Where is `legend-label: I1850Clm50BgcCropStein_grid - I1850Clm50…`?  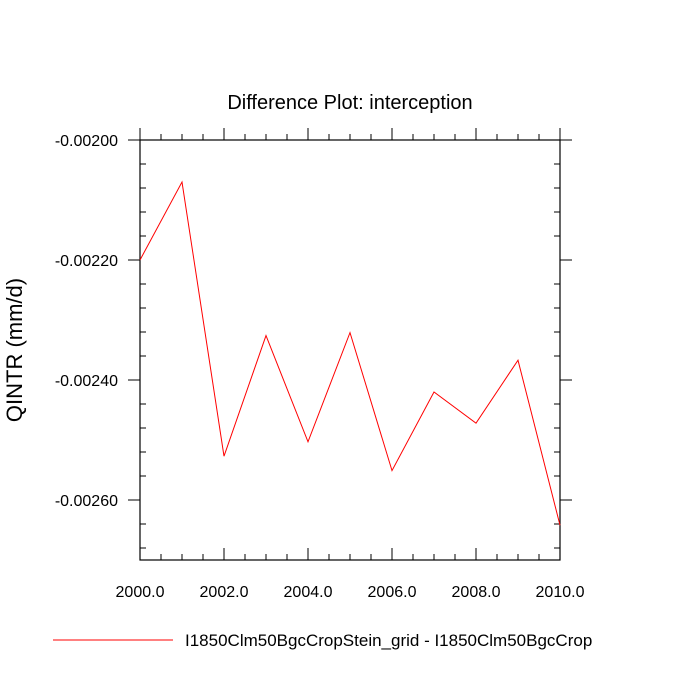
legend-label: I1850Clm50BgcCropStein_grid - I1850Clm50… is located at coordinates (388, 640).